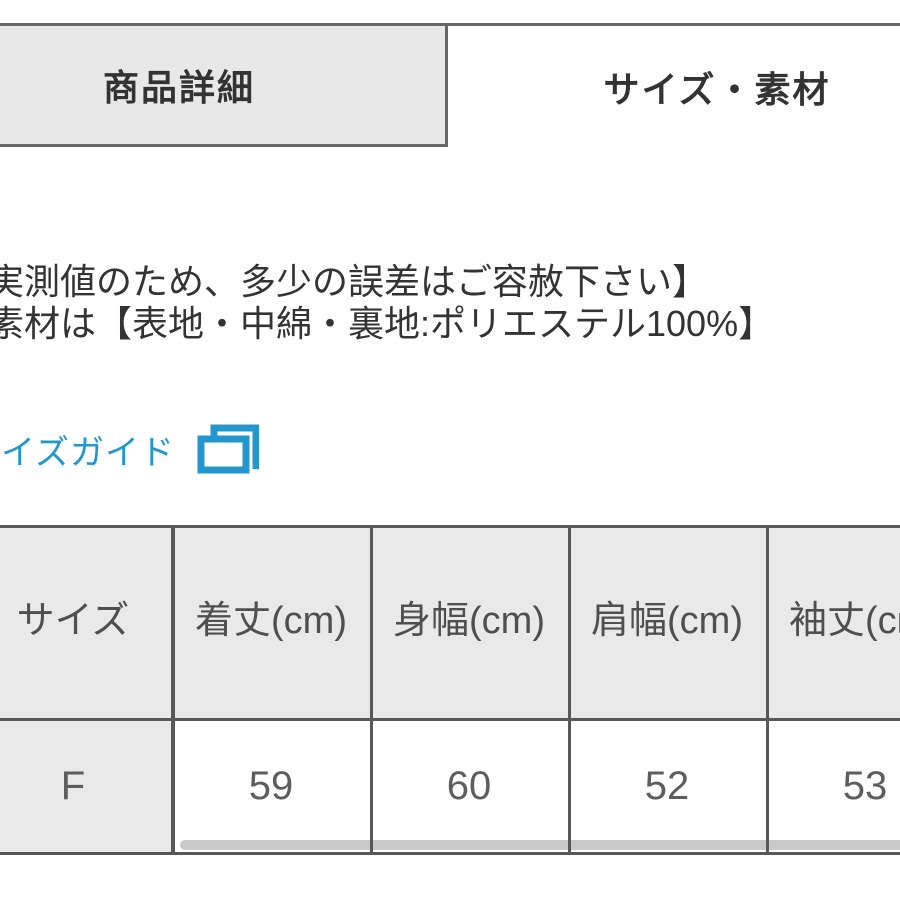 Image resolution: width=900 pixels, height=900 pixels. I want to click on open-in-new-window-icon, so click(228, 449).